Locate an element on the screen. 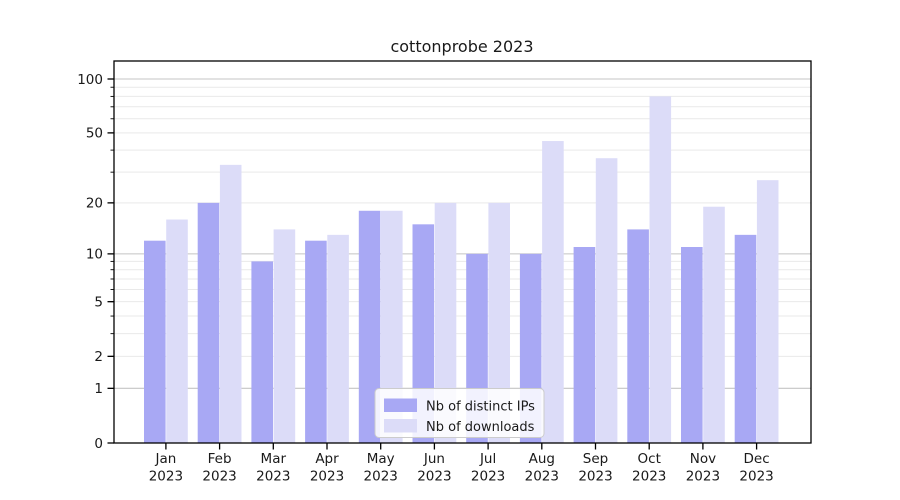 The width and height of the screenshot is (900, 500). y-tick-label: 20 is located at coordinates (94, 204).